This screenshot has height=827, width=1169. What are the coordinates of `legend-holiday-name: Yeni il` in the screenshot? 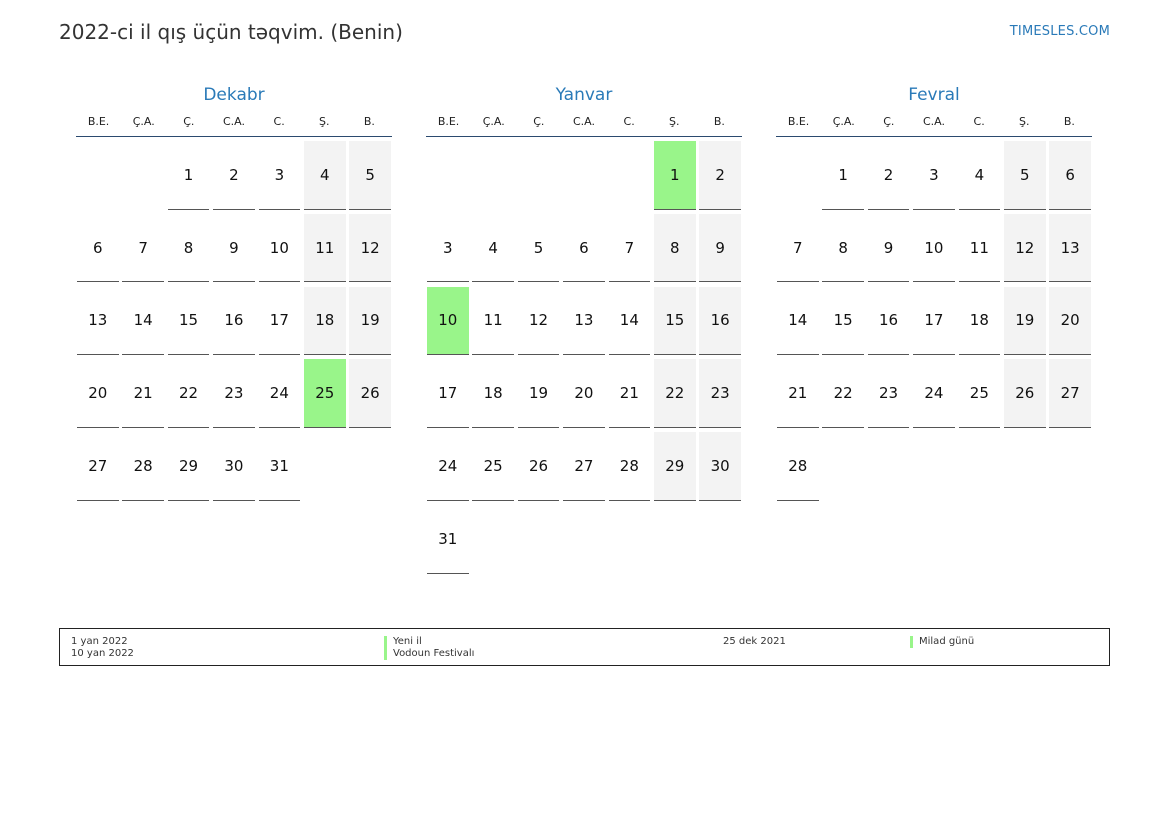 It's located at (403, 642).